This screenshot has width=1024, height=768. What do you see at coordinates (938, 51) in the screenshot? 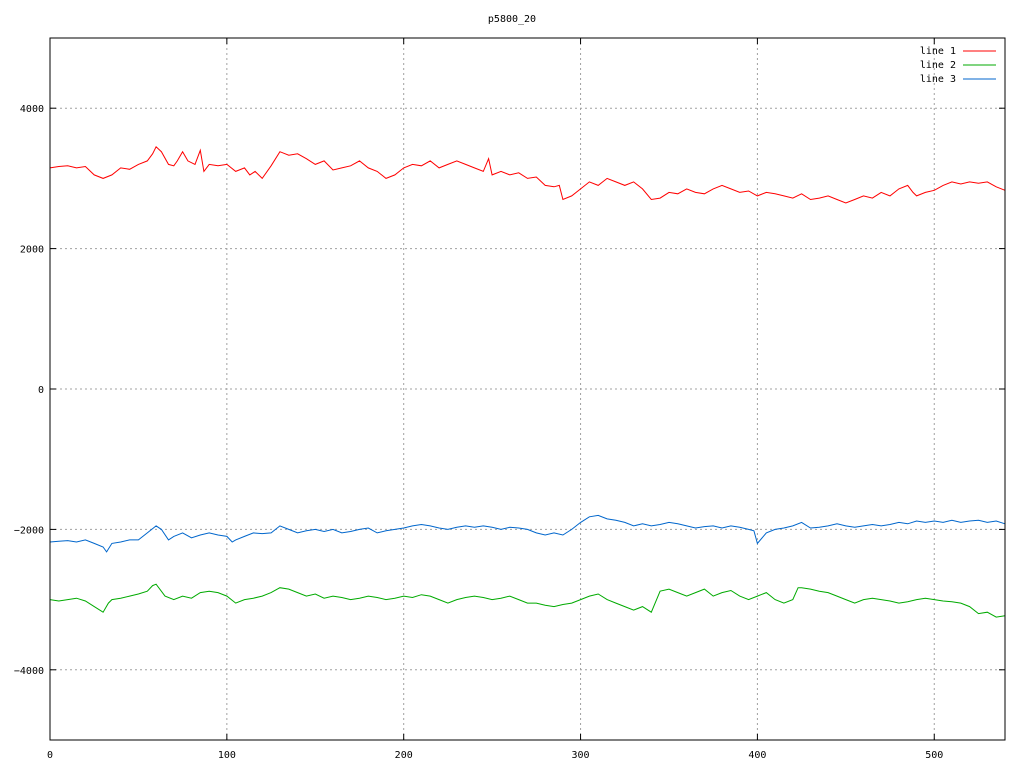
I see `legend-label-1: line 1` at bounding box center [938, 51].